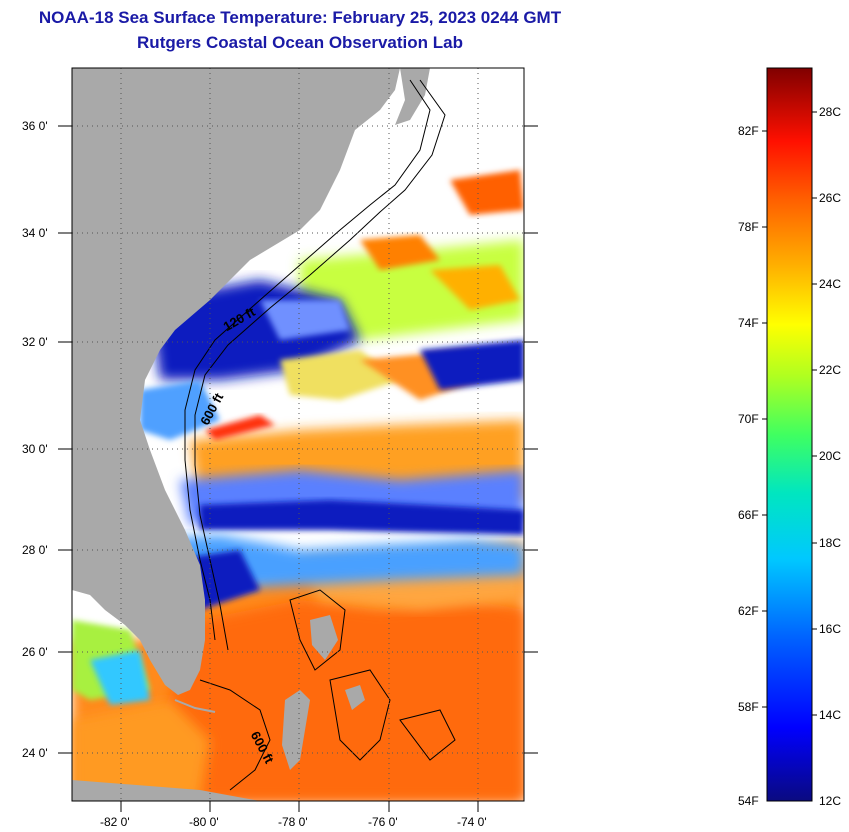 This screenshot has width=849, height=832. What do you see at coordinates (324, 637) in the screenshot?
I see `land-abaco` at bounding box center [324, 637].